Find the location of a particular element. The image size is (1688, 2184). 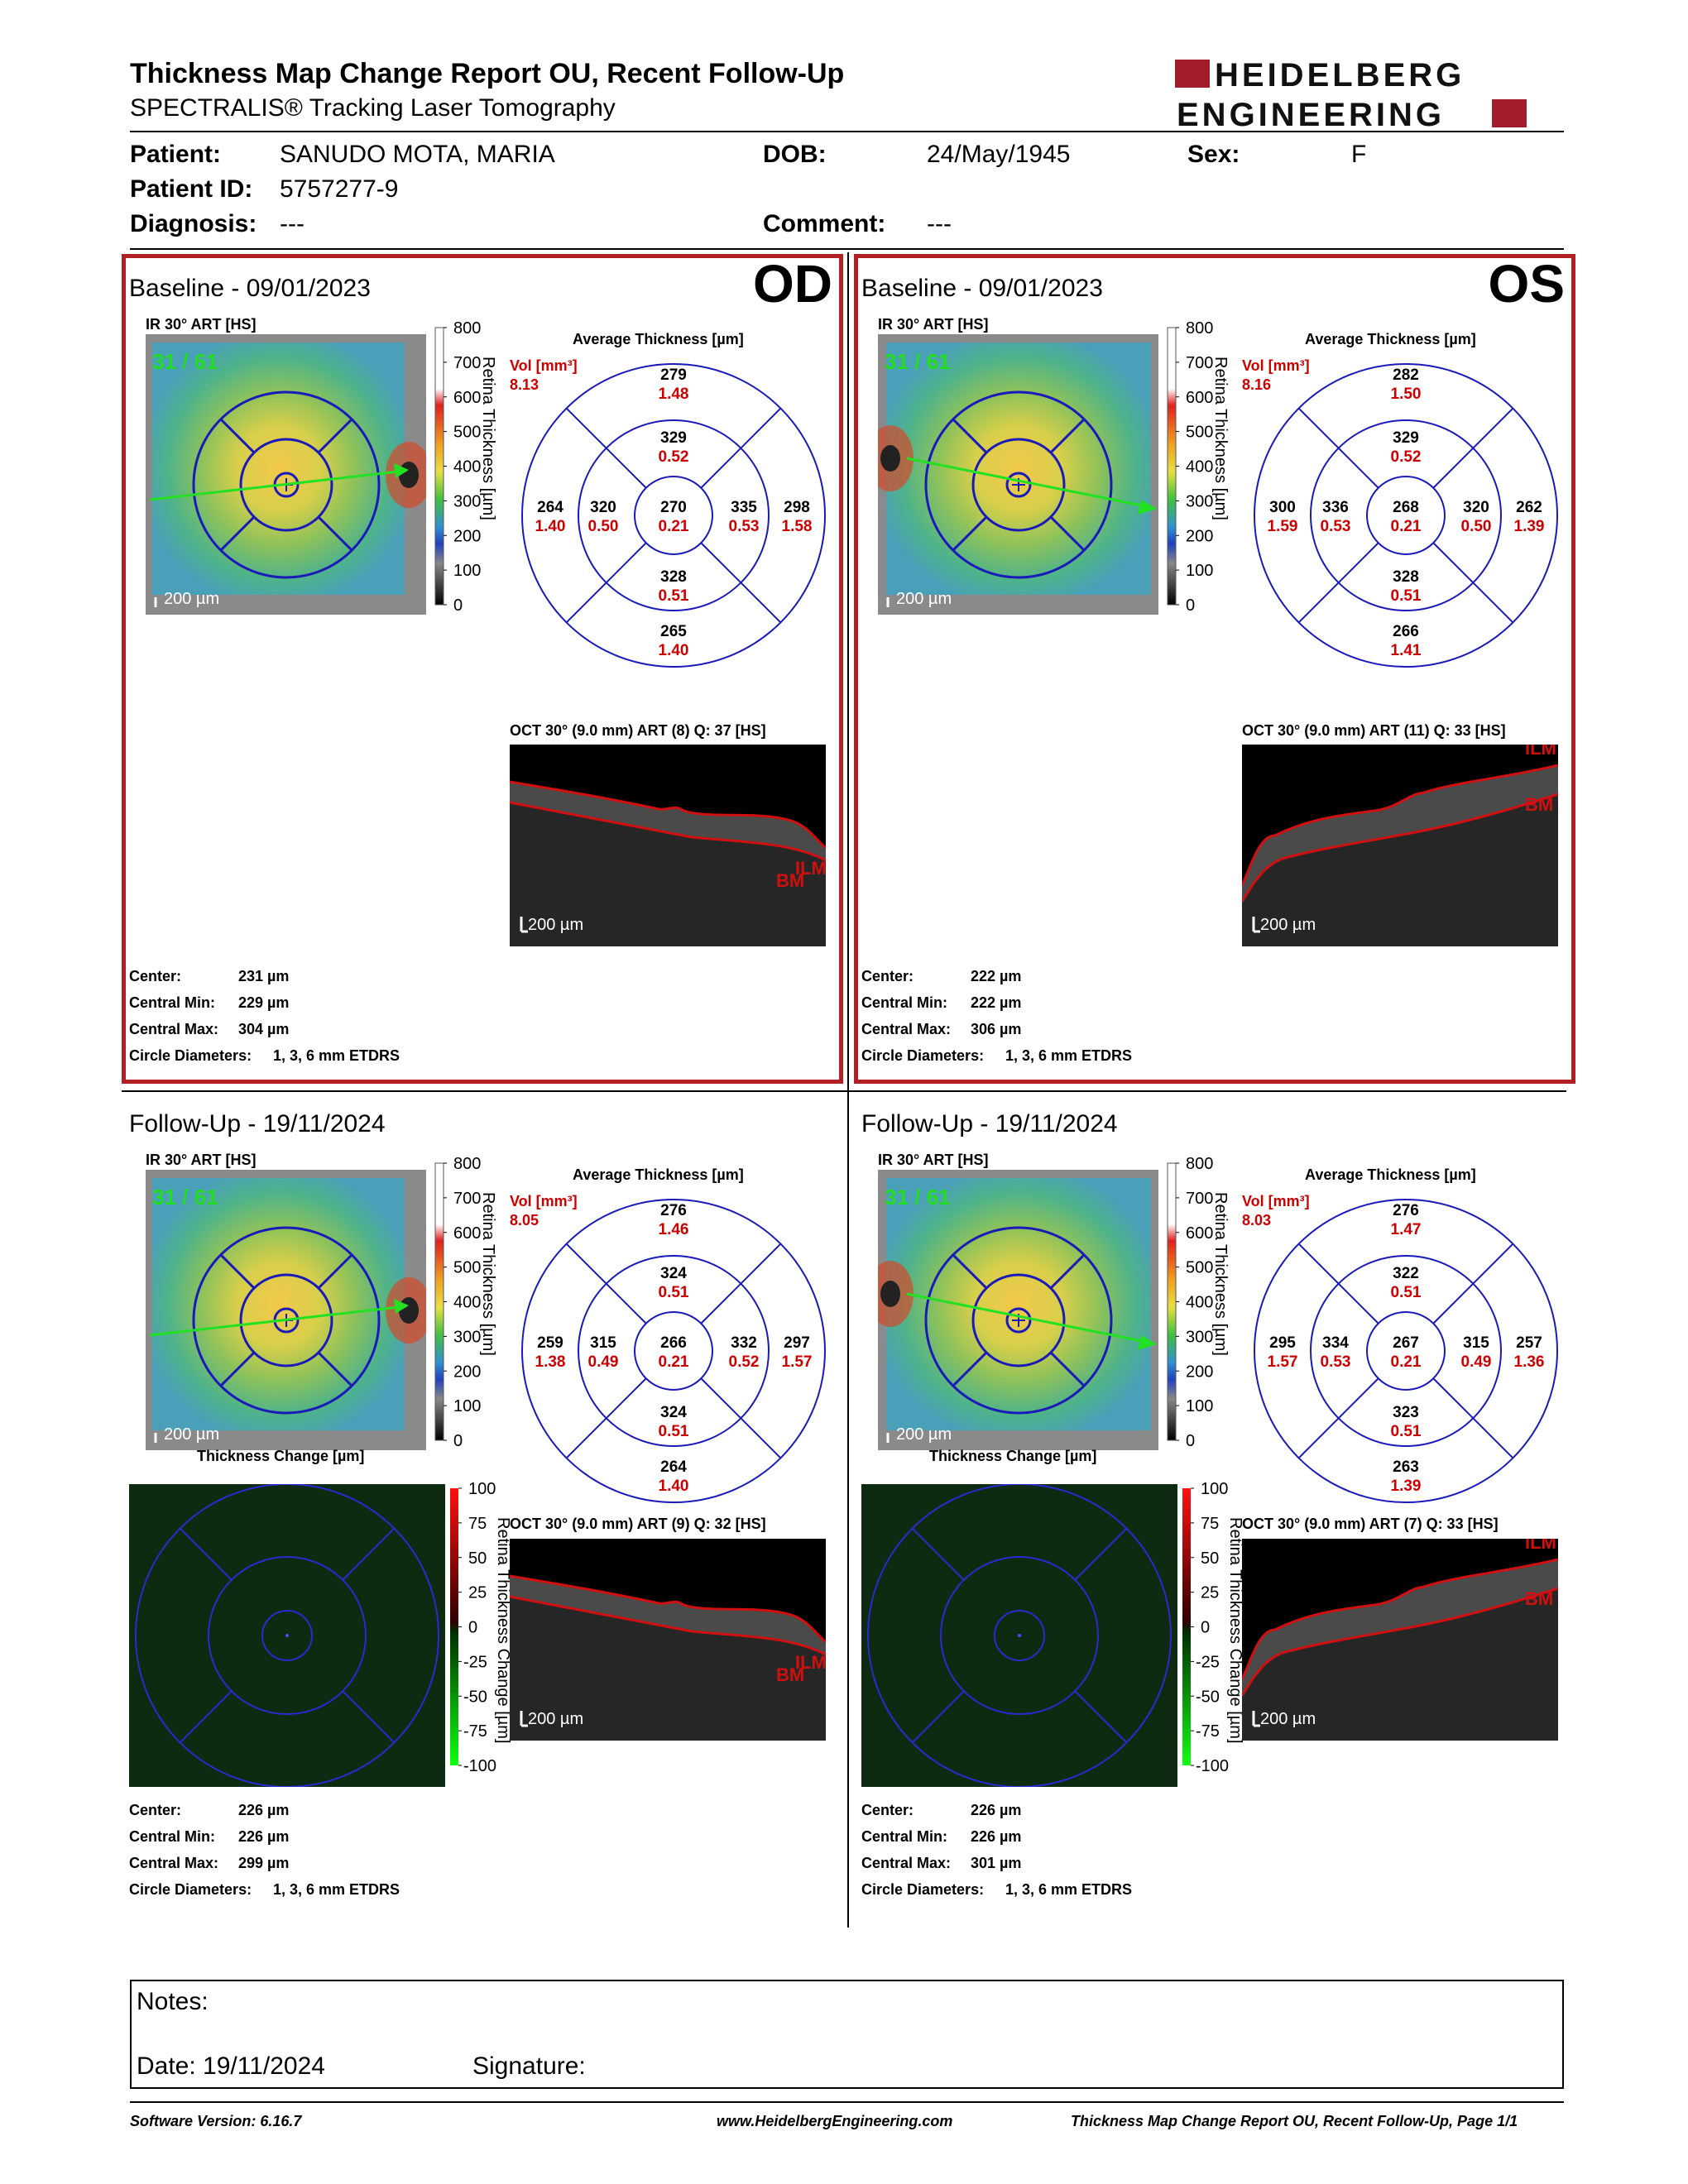

signature-label: Signature: is located at coordinates (529, 2066).